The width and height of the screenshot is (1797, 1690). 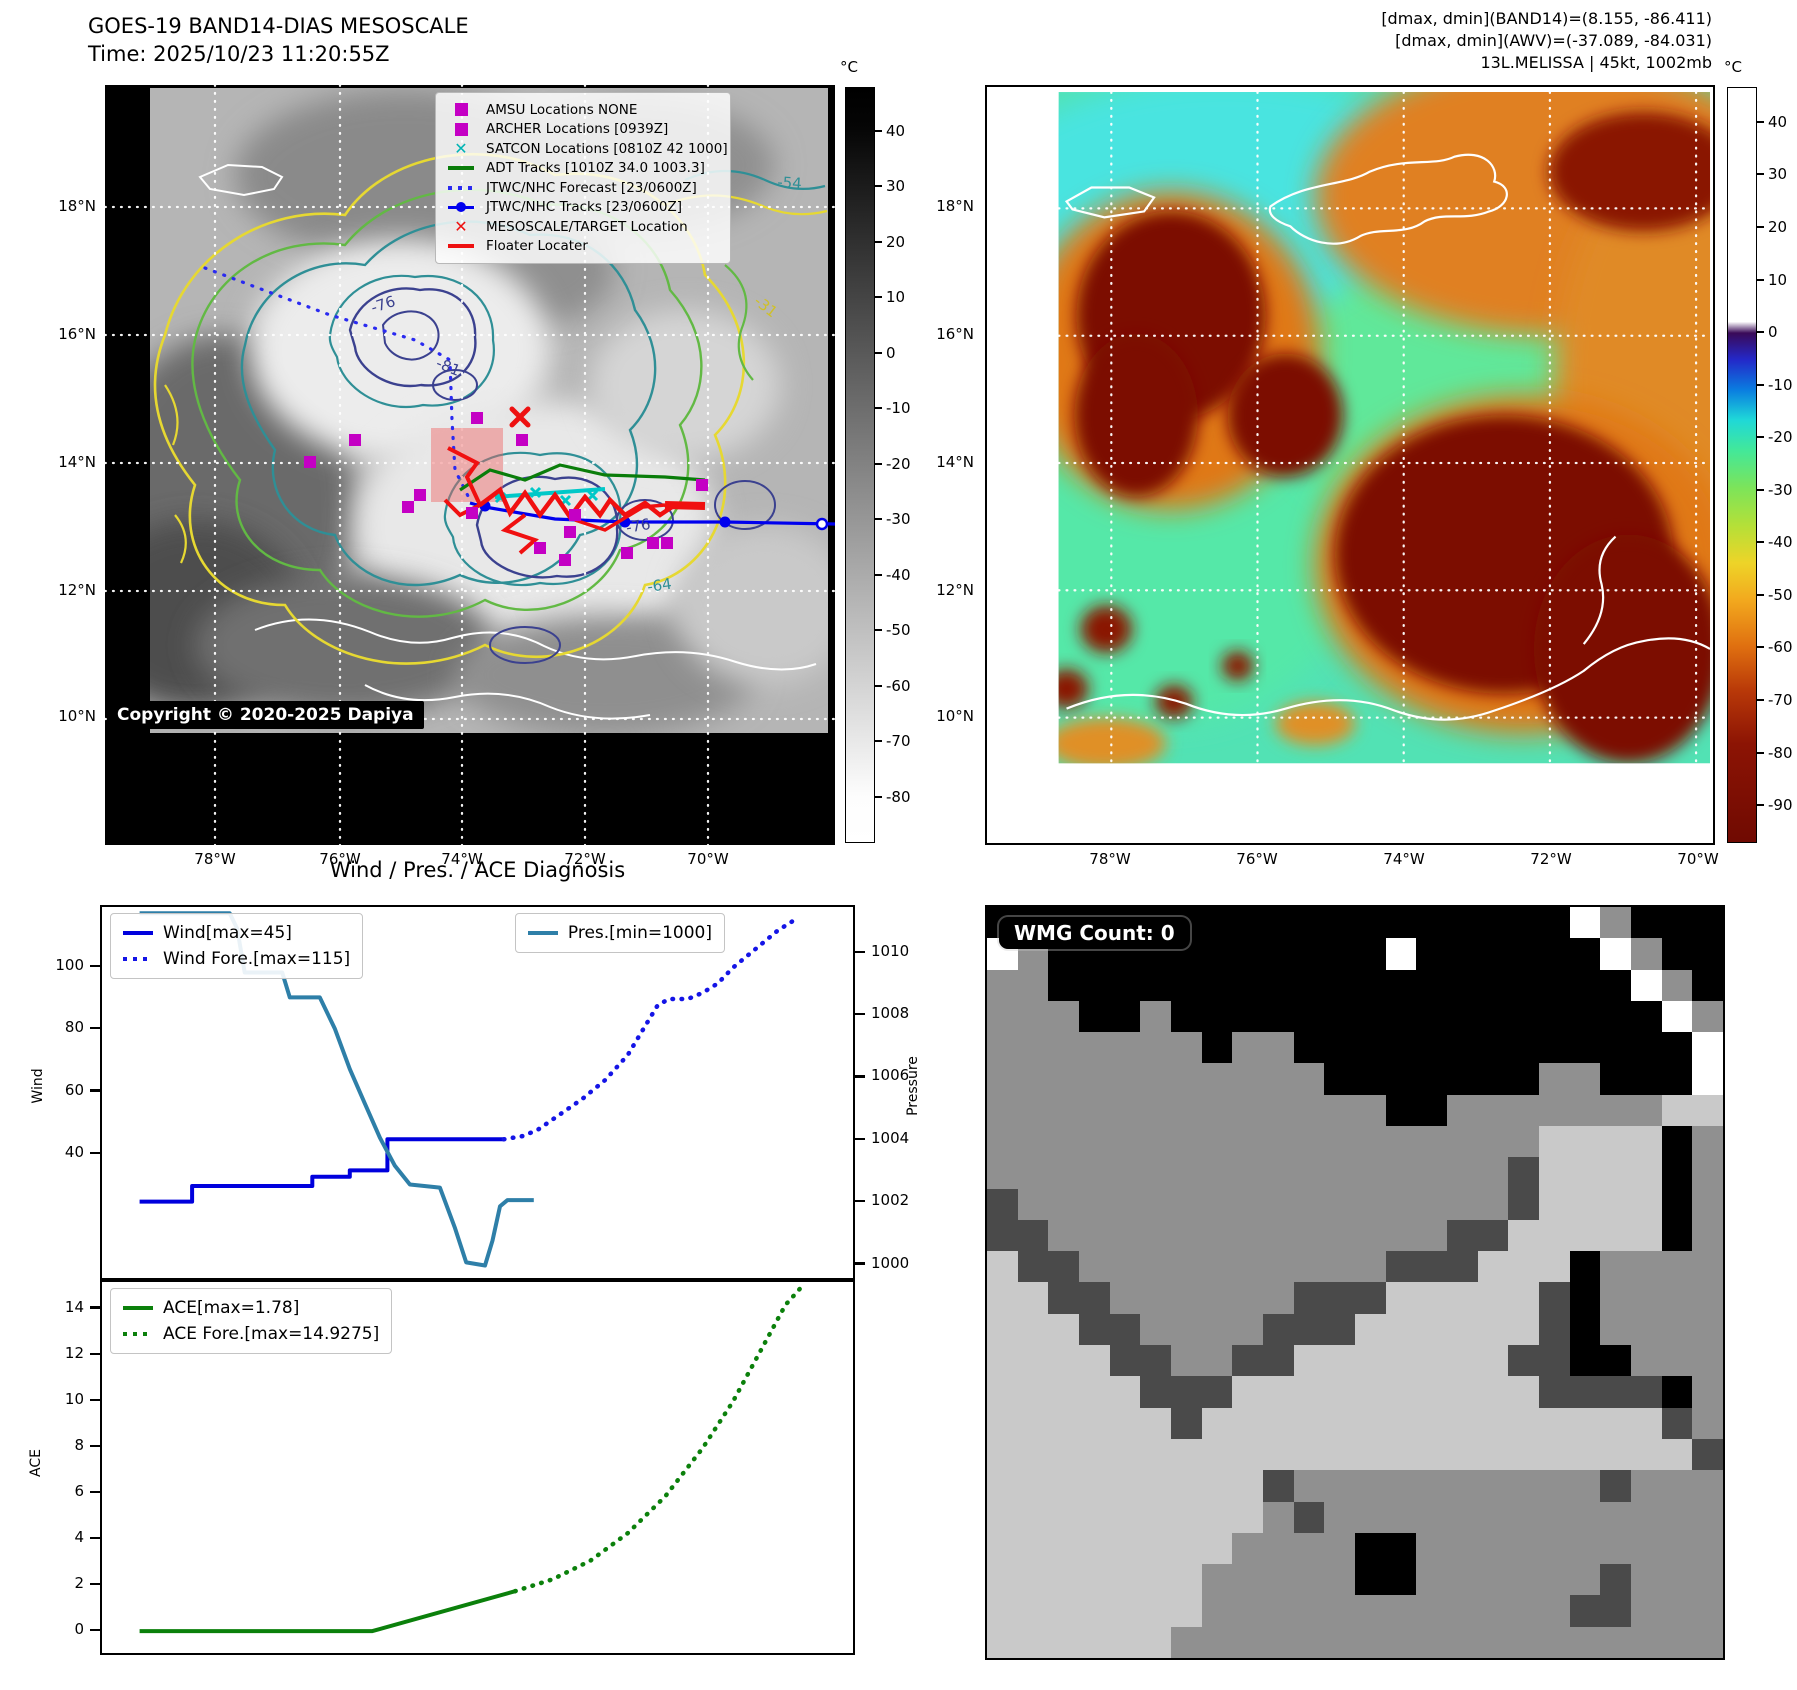 I want to click on axis-tick-label: 1002, so click(x=890, y=1200).